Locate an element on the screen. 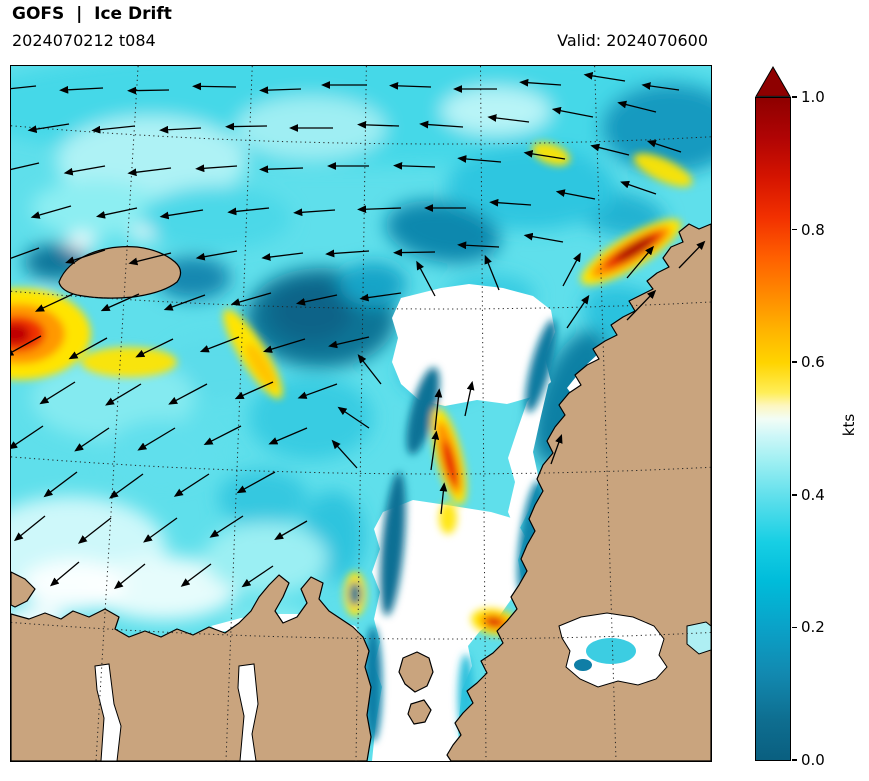  colorbar-extend-triangle-shape is located at coordinates (773, 81).